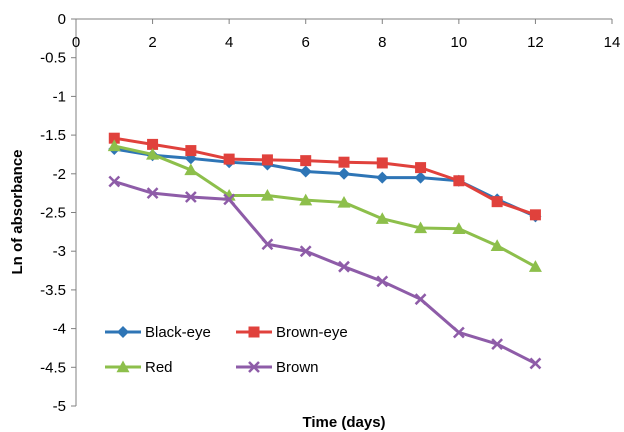  I want to click on y-axis-ticks: 0 -0.5 -1 -1.5 -2 -2.5 -3 -3.5 -4 -4.5 -5, so click(58, 213).